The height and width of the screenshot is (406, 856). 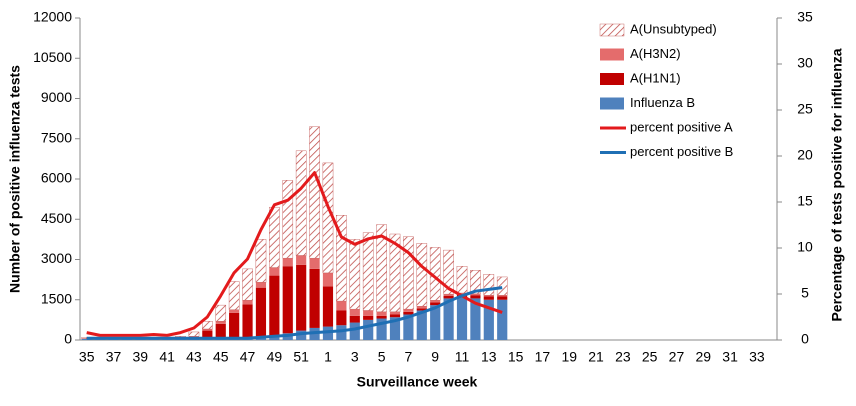 I want to click on legend-label: percent positive B, so click(x=681, y=151).